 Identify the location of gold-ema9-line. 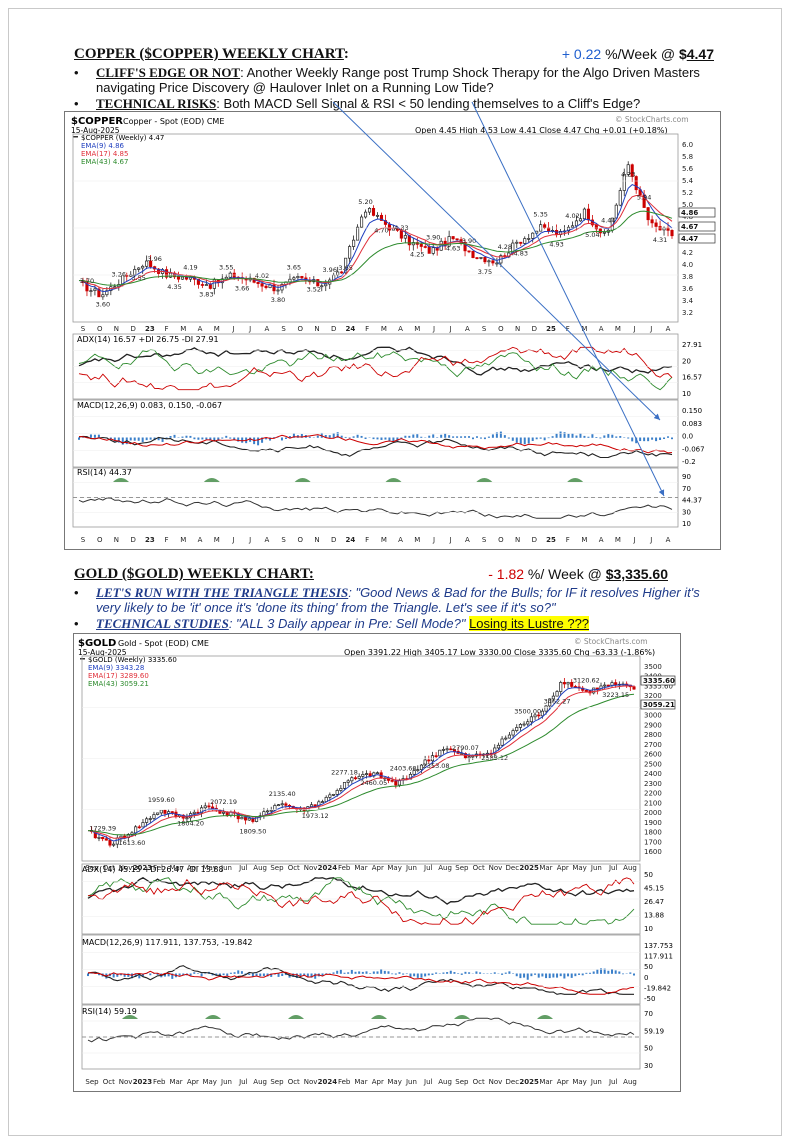
(361, 763).